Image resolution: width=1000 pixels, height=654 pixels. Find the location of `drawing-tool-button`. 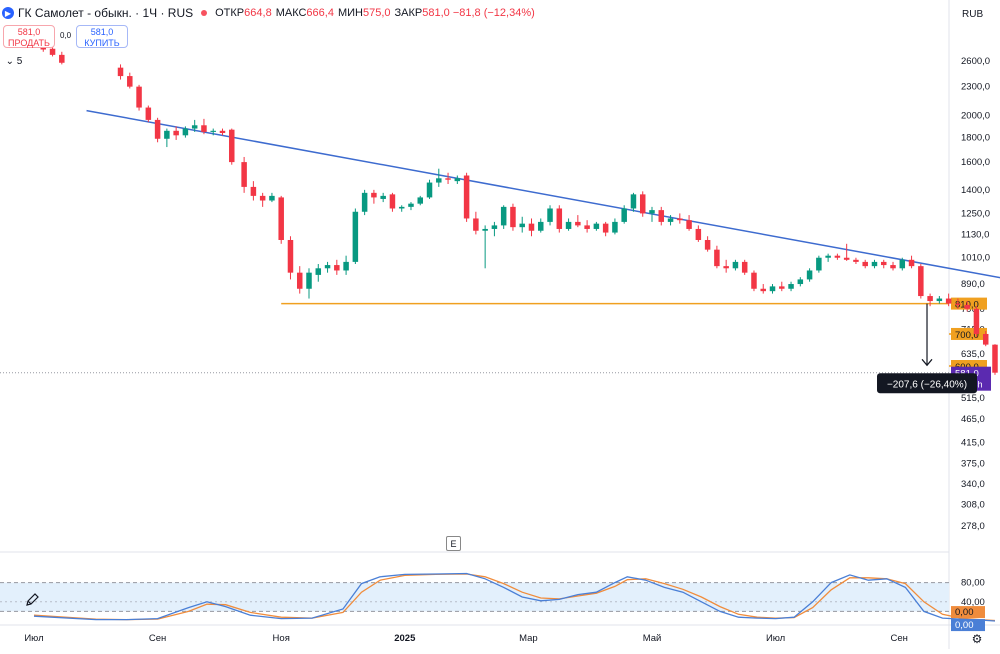

drawing-tool-button is located at coordinates (32, 600).